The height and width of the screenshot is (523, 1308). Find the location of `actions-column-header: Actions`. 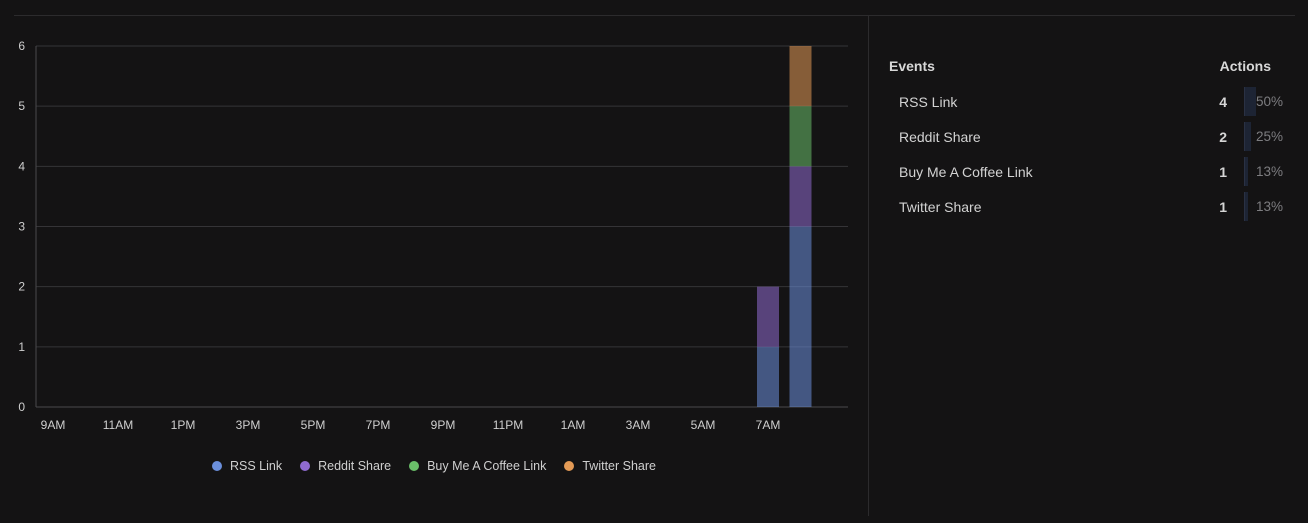

actions-column-header: Actions is located at coordinates (1245, 66).